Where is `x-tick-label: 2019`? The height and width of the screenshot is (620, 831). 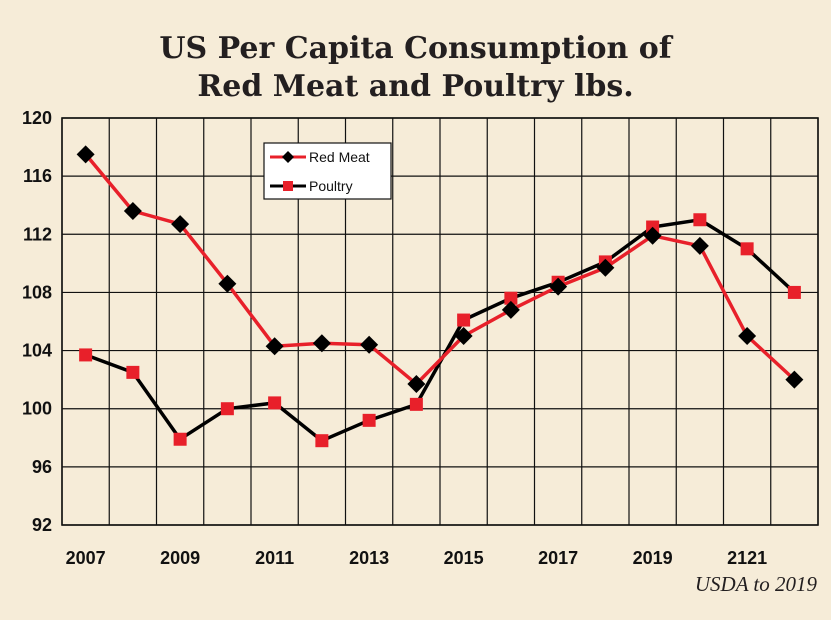 x-tick-label: 2019 is located at coordinates (653, 558).